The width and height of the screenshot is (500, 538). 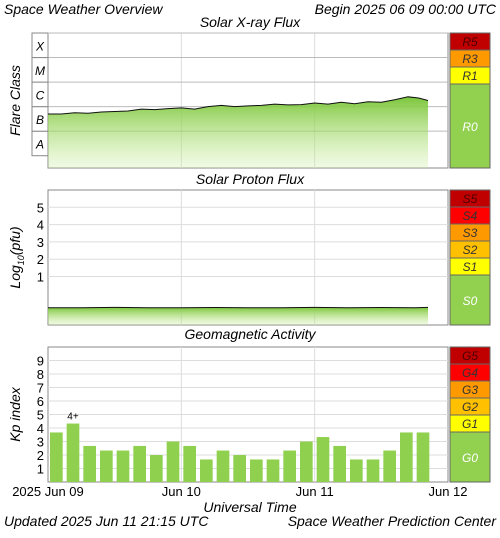 I want to click on scale-label-s2: S2, so click(x=470, y=250).